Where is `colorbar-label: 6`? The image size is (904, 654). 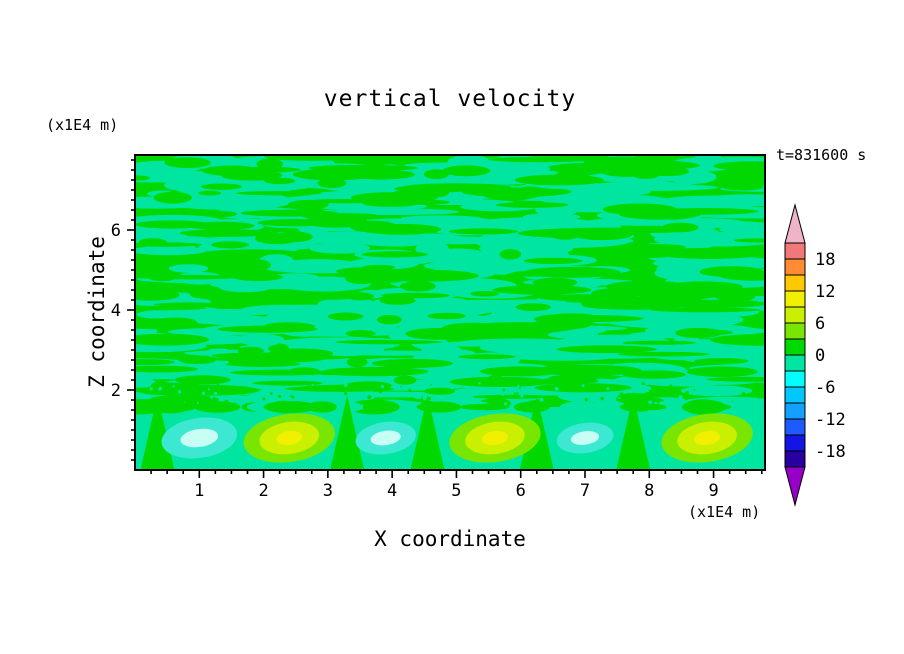
colorbar-label: 6 is located at coordinates (820, 324).